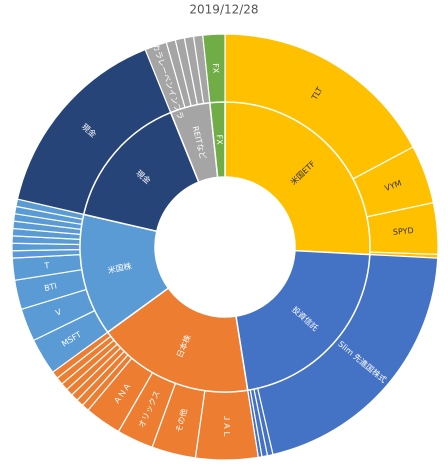 Image resolution: width=448 pixels, height=473 pixels. I want to click on segment-label: 米国株, so click(120, 268).